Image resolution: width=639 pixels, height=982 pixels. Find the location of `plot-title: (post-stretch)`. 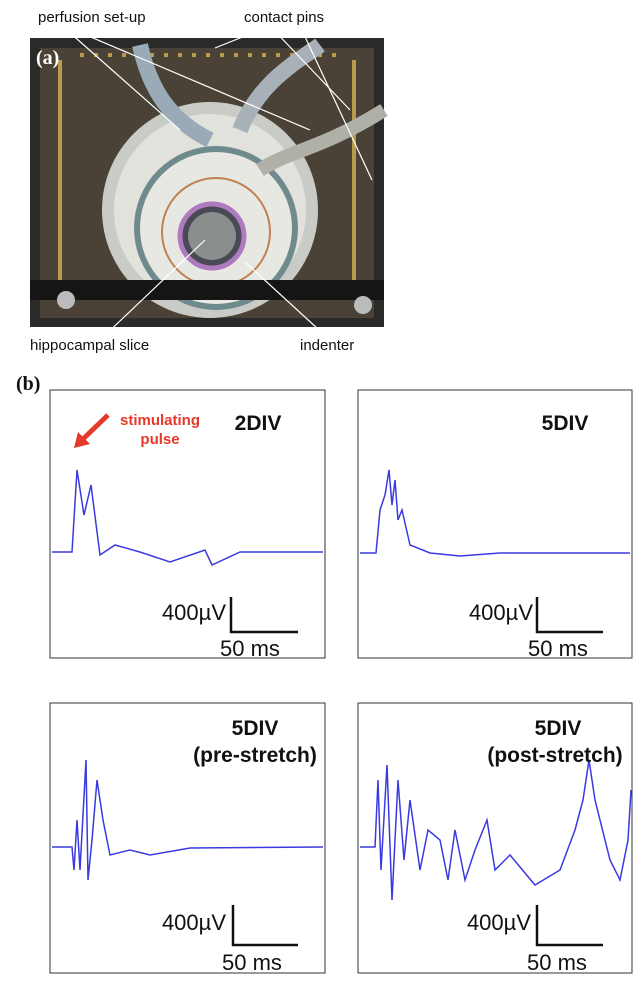

plot-title: (post-stretch) is located at coordinates (554, 755).